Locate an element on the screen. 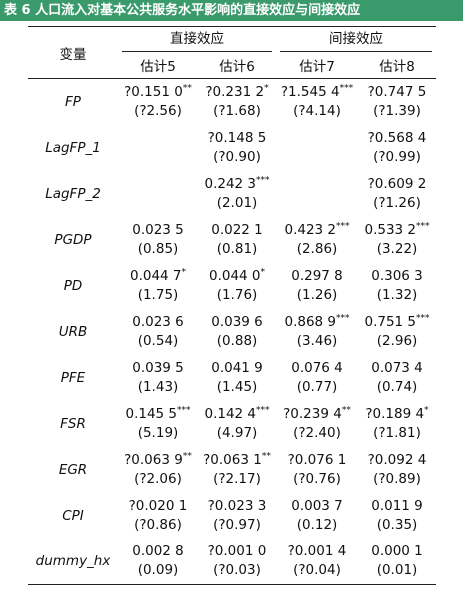 The width and height of the screenshot is (463, 591). estimate-line: 0.145 5*** is located at coordinates (158, 414).